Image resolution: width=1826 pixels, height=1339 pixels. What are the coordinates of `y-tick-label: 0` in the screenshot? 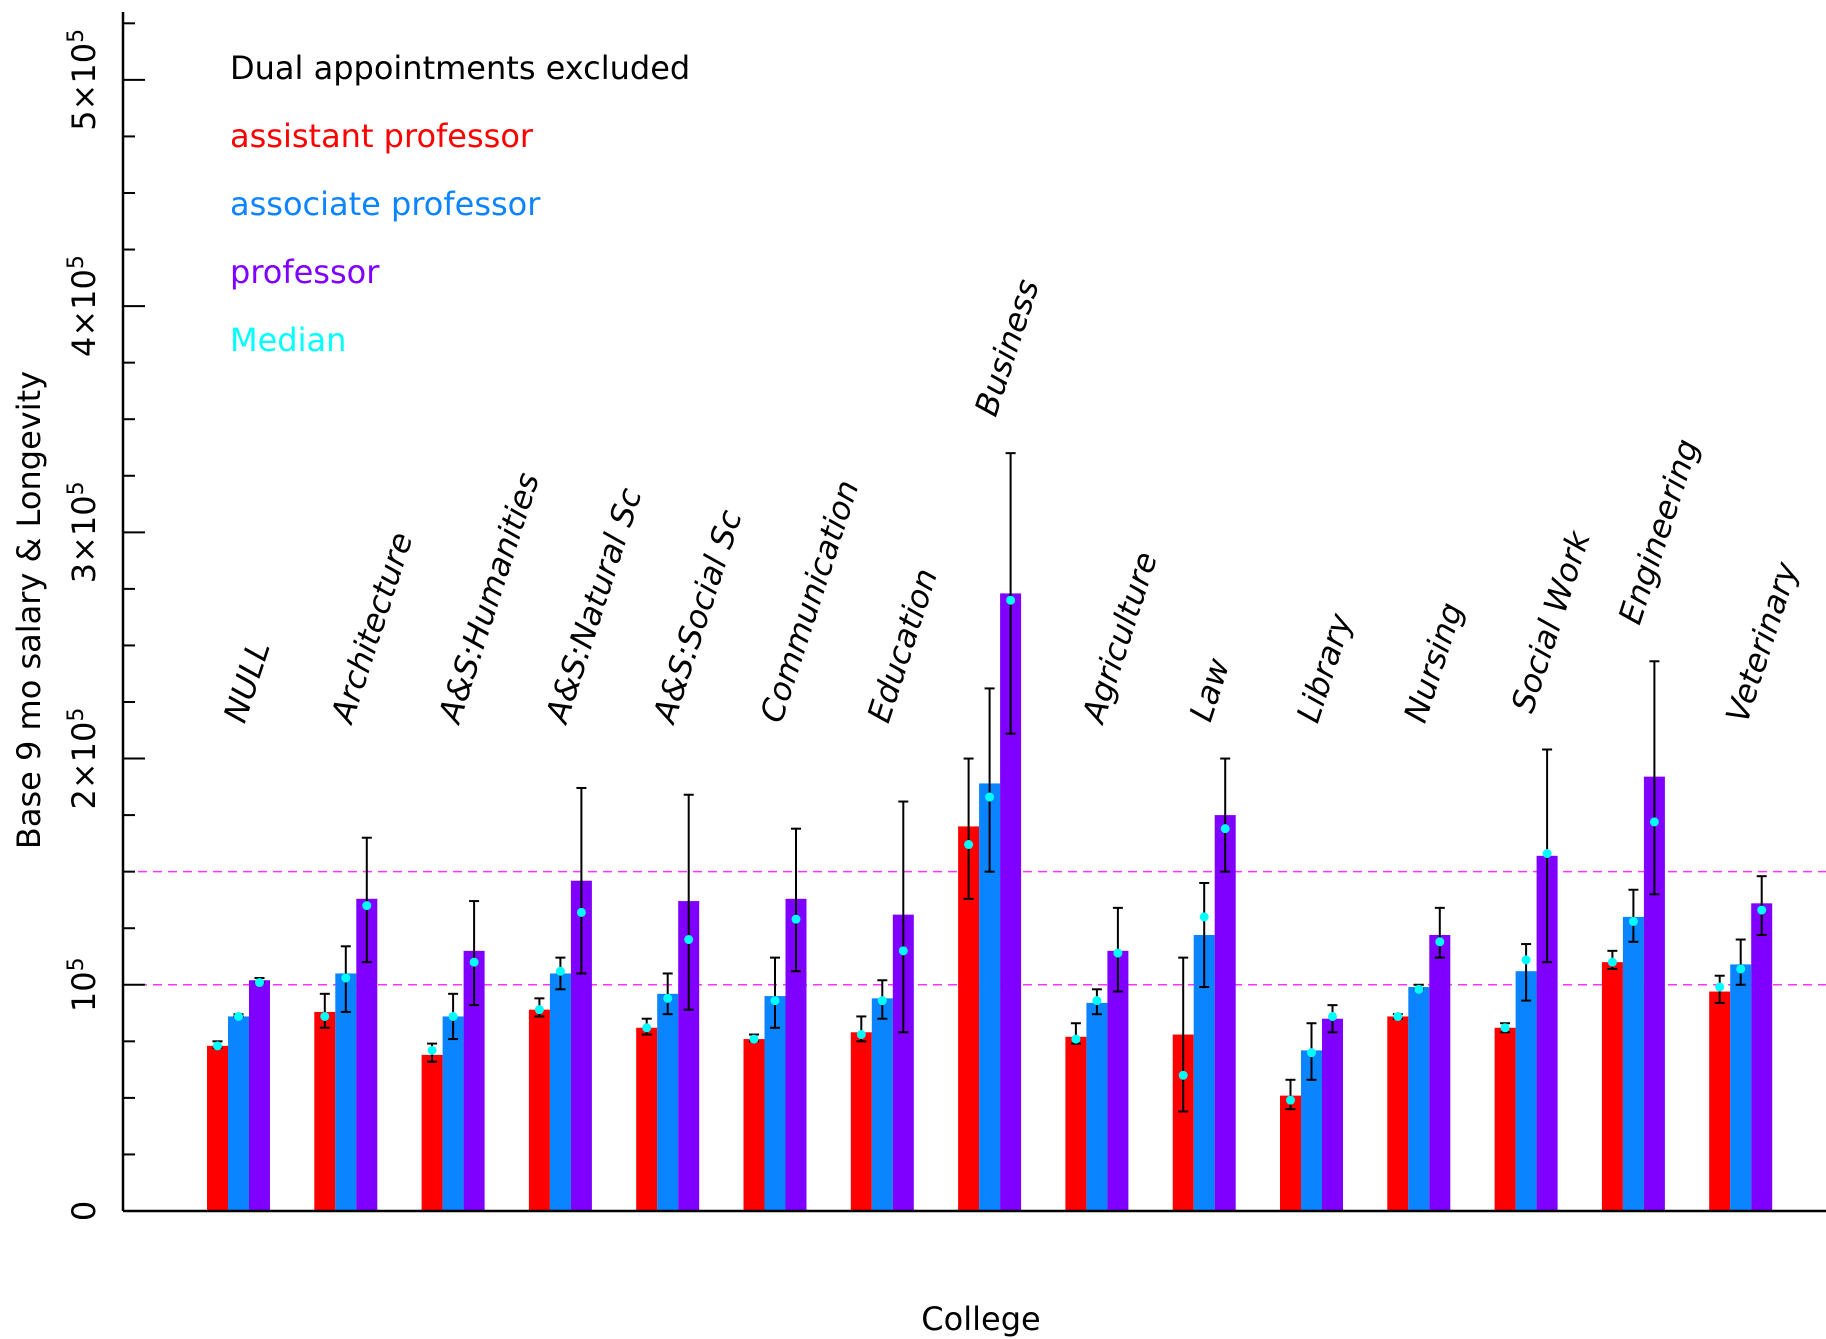 It's located at (84, 1211).